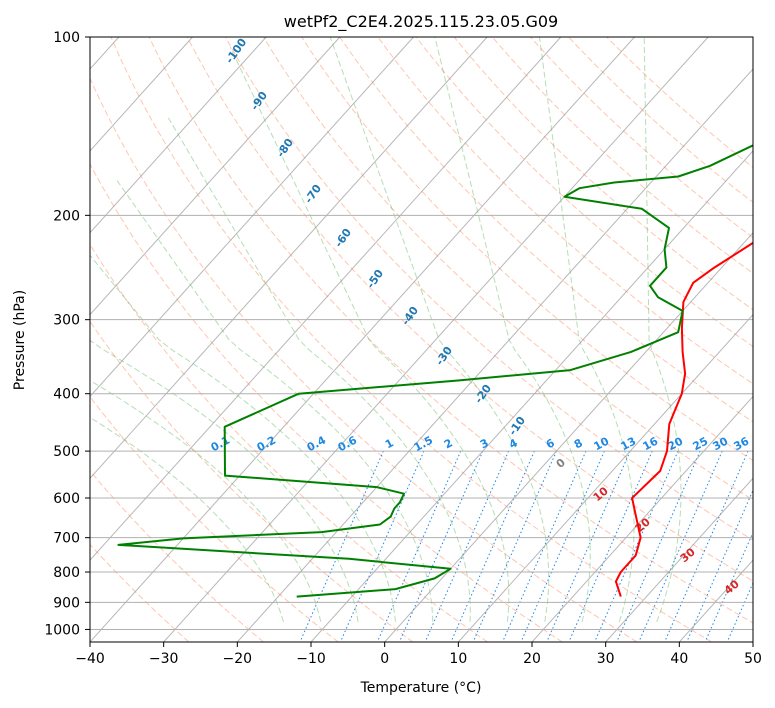  I want to click on y-axis: 100 200 300 400 500 600 700 800 900 1000, so click(67, 334).